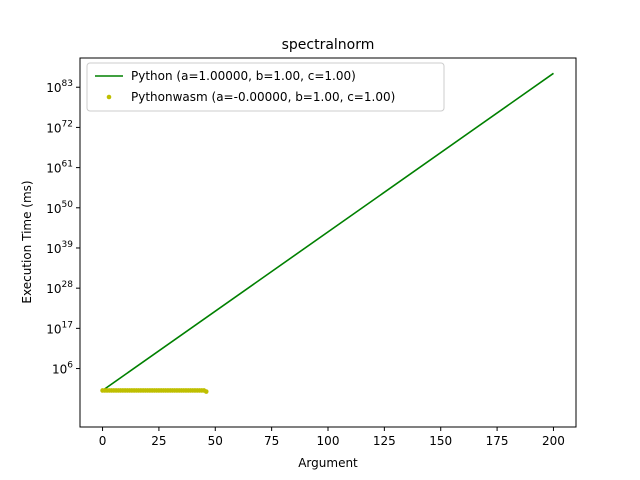 This screenshot has height=480, width=640. What do you see at coordinates (328, 441) in the screenshot?
I see `x-tick-label: 100` at bounding box center [328, 441].